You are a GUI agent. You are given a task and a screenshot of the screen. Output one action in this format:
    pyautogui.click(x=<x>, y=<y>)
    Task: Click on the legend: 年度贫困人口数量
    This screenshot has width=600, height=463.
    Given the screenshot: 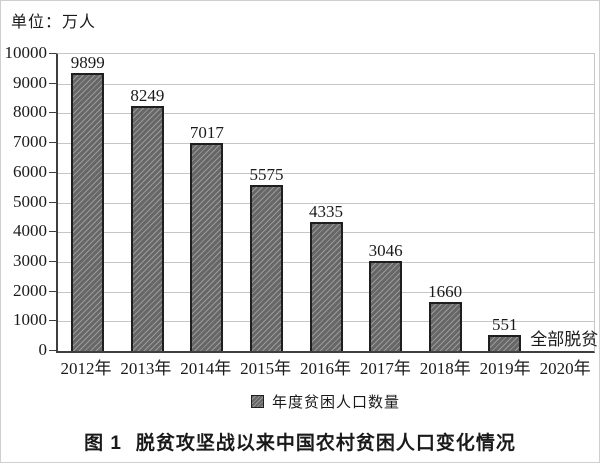 What is the action you would take?
    pyautogui.click(x=325, y=401)
    